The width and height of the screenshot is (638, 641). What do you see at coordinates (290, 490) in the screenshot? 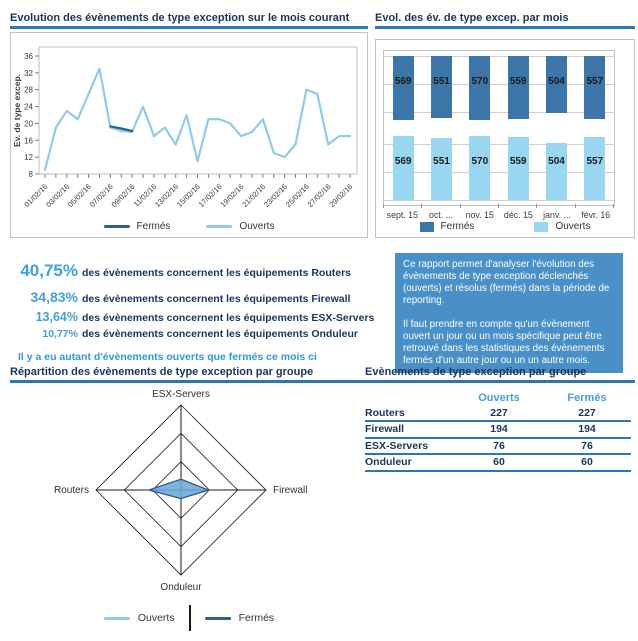
I see `radar-axis-label: Firewall` at bounding box center [290, 490].